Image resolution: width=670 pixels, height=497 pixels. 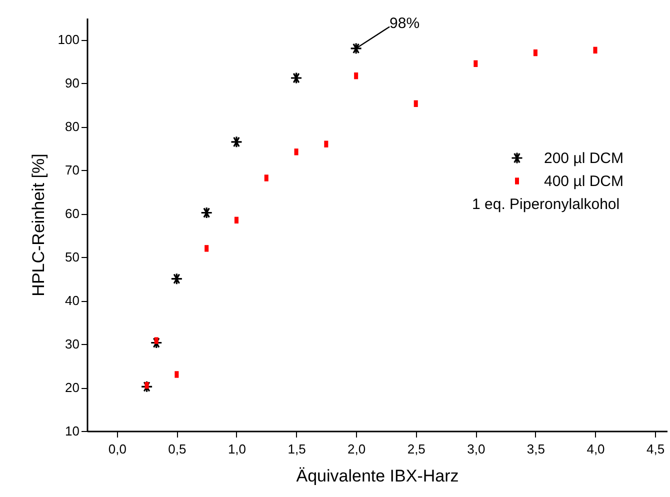 I want to click on x-tick-label: 2,0, so click(x=357, y=449).